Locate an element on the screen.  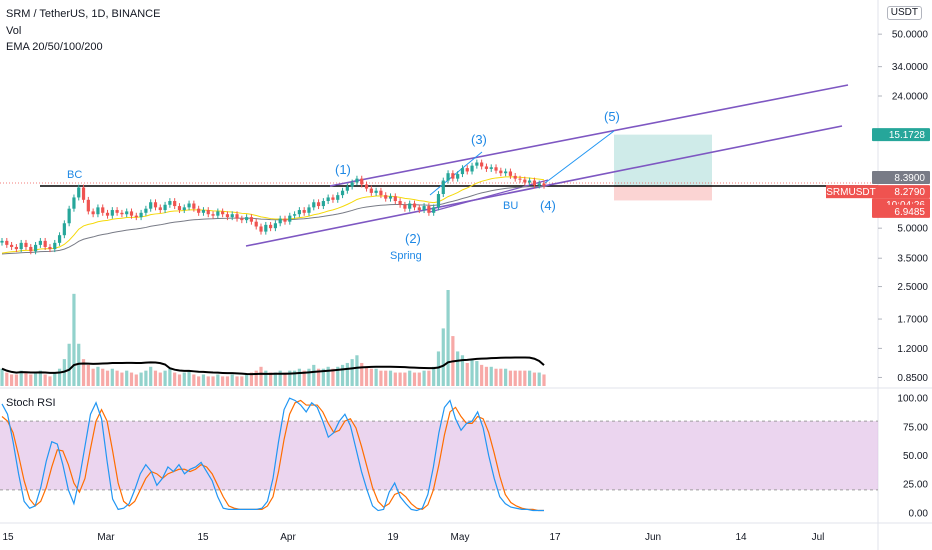
volume-series is located at coordinates (273, 338).